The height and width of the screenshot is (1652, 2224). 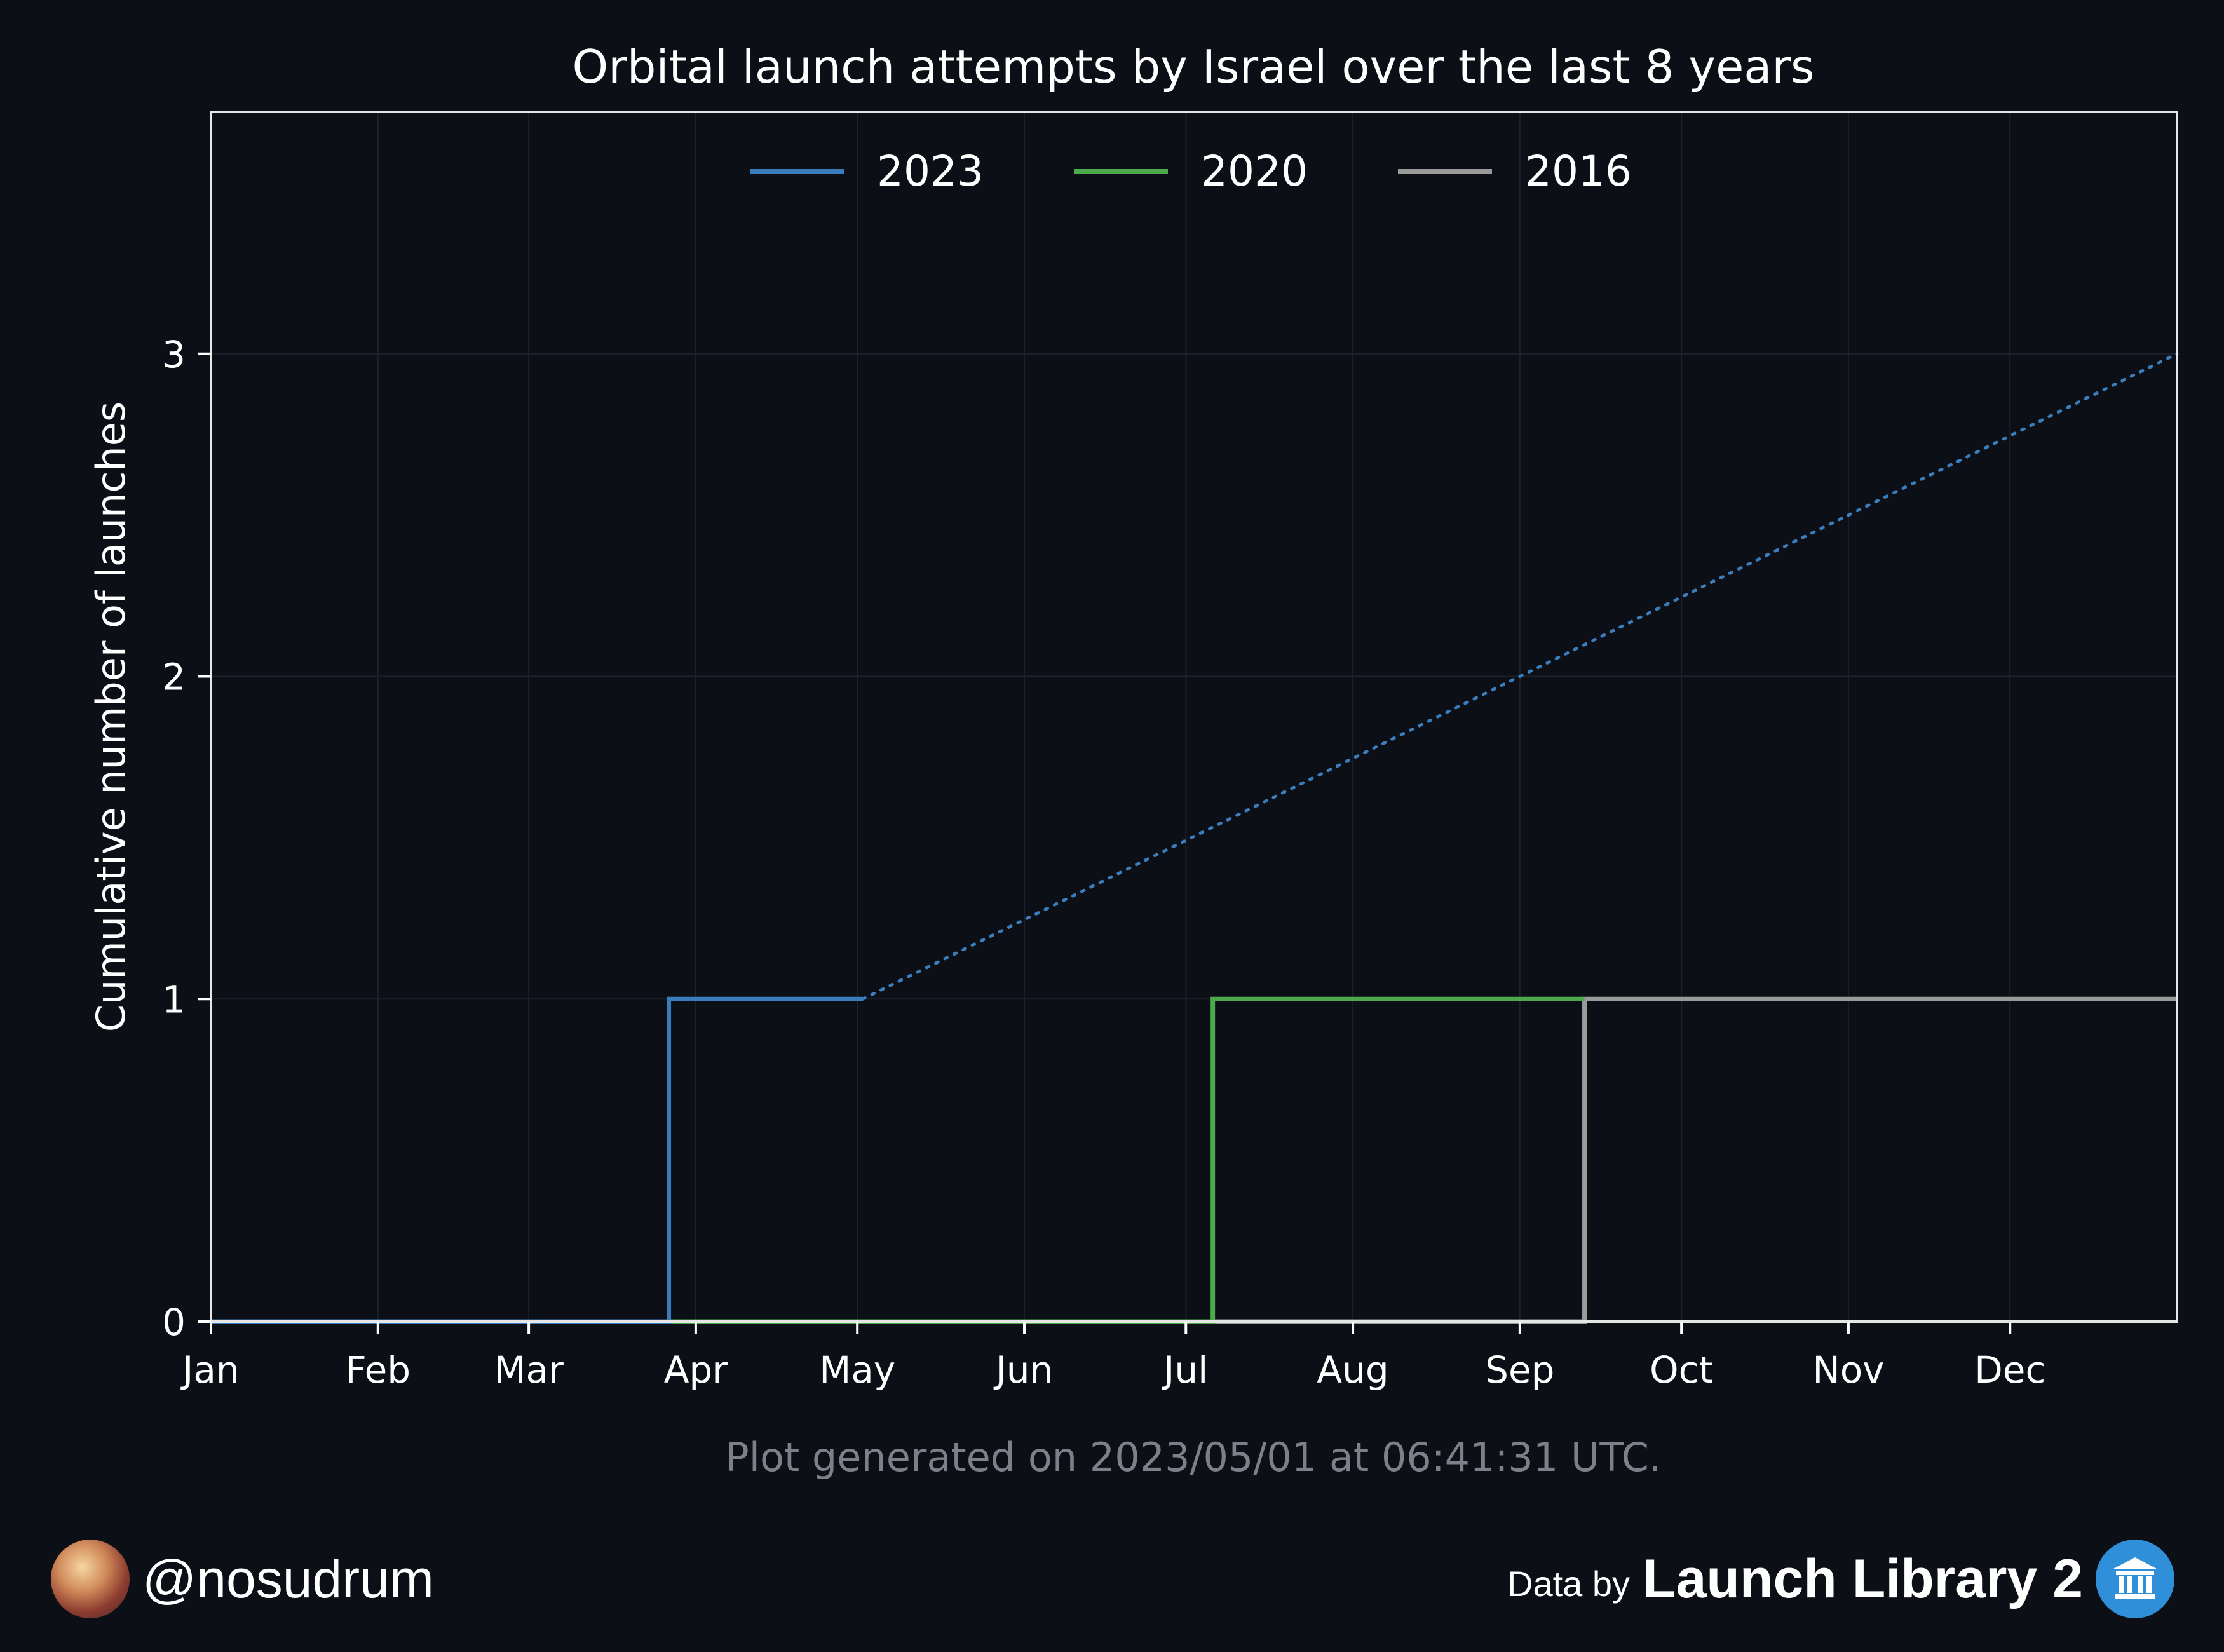 What do you see at coordinates (1863, 1579) in the screenshot?
I see `source-name: Launch Library 2` at bounding box center [1863, 1579].